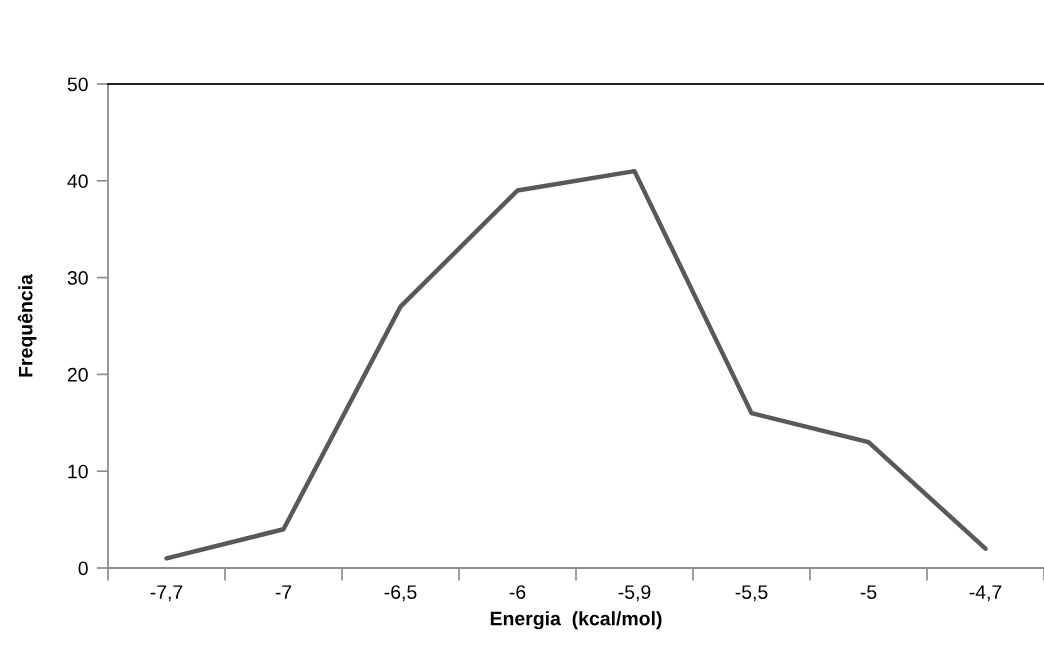 This screenshot has width=1044, height=663. What do you see at coordinates (77, 374) in the screenshot?
I see `y-tick-label: 20` at bounding box center [77, 374].